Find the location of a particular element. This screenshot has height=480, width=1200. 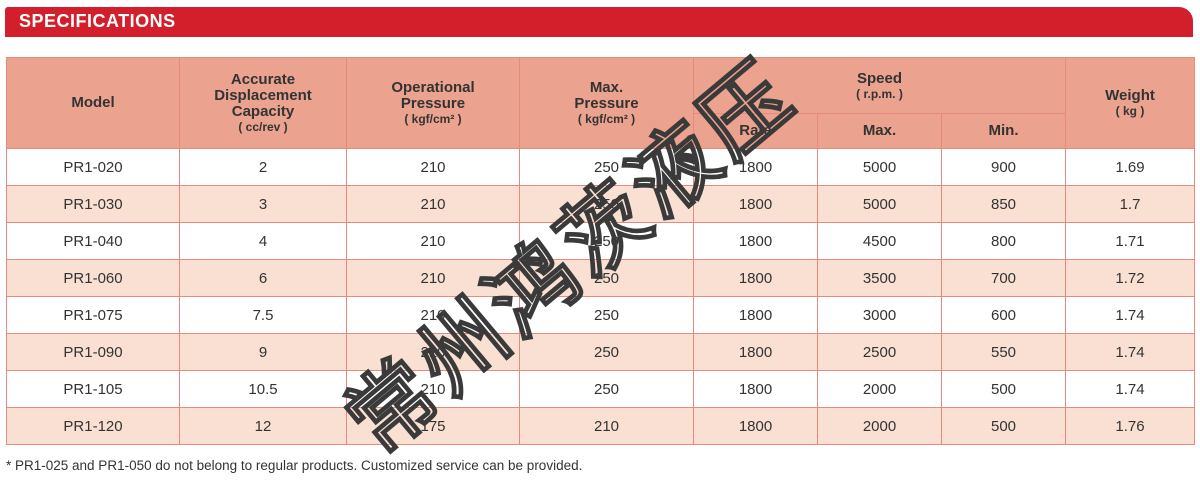

table-row: PR1-075 7.5 210 250 1800 3000 600 1.74 is located at coordinates (600, 315).